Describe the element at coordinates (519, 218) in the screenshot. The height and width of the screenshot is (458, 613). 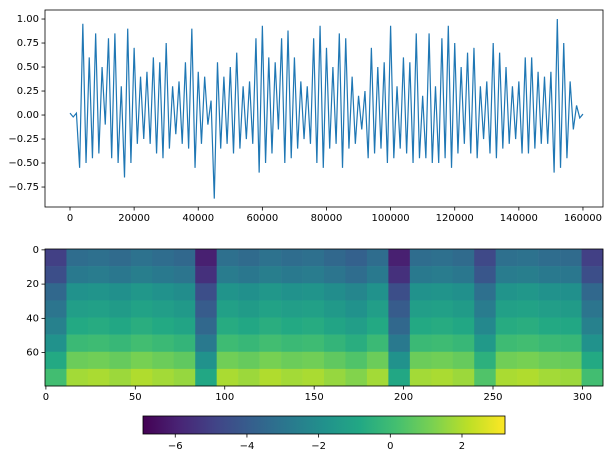
I see `x-tick-label: 140000` at that location.